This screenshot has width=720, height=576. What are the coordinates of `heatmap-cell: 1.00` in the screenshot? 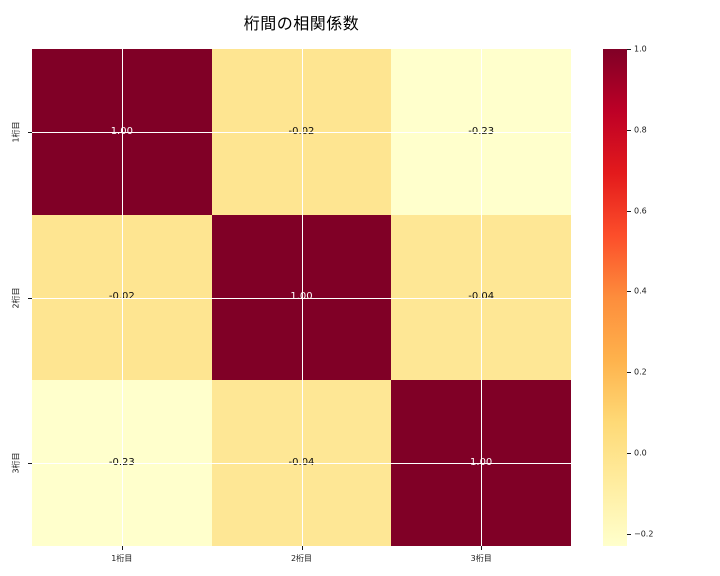 It's located at (301, 297).